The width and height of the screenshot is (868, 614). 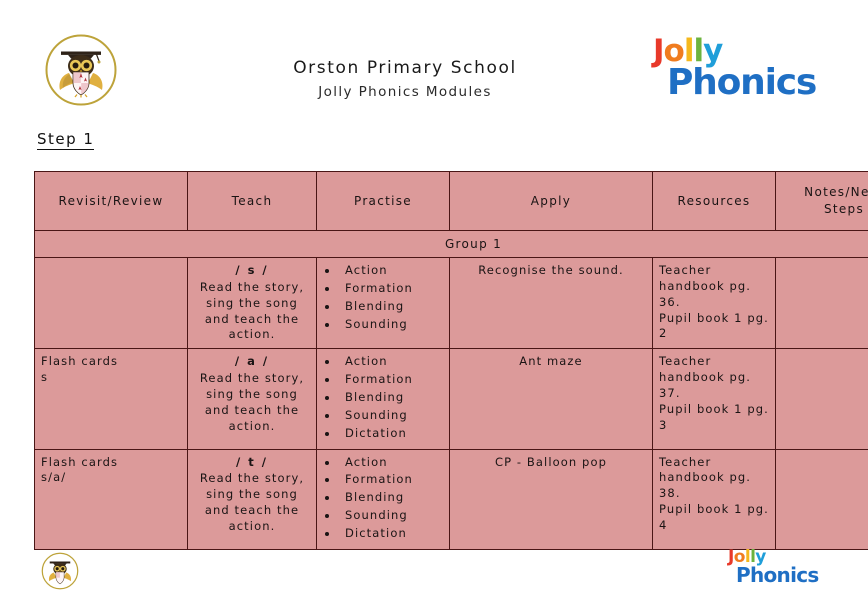 What do you see at coordinates (405, 68) in the screenshot?
I see `school-title: Orston Primary School` at bounding box center [405, 68].